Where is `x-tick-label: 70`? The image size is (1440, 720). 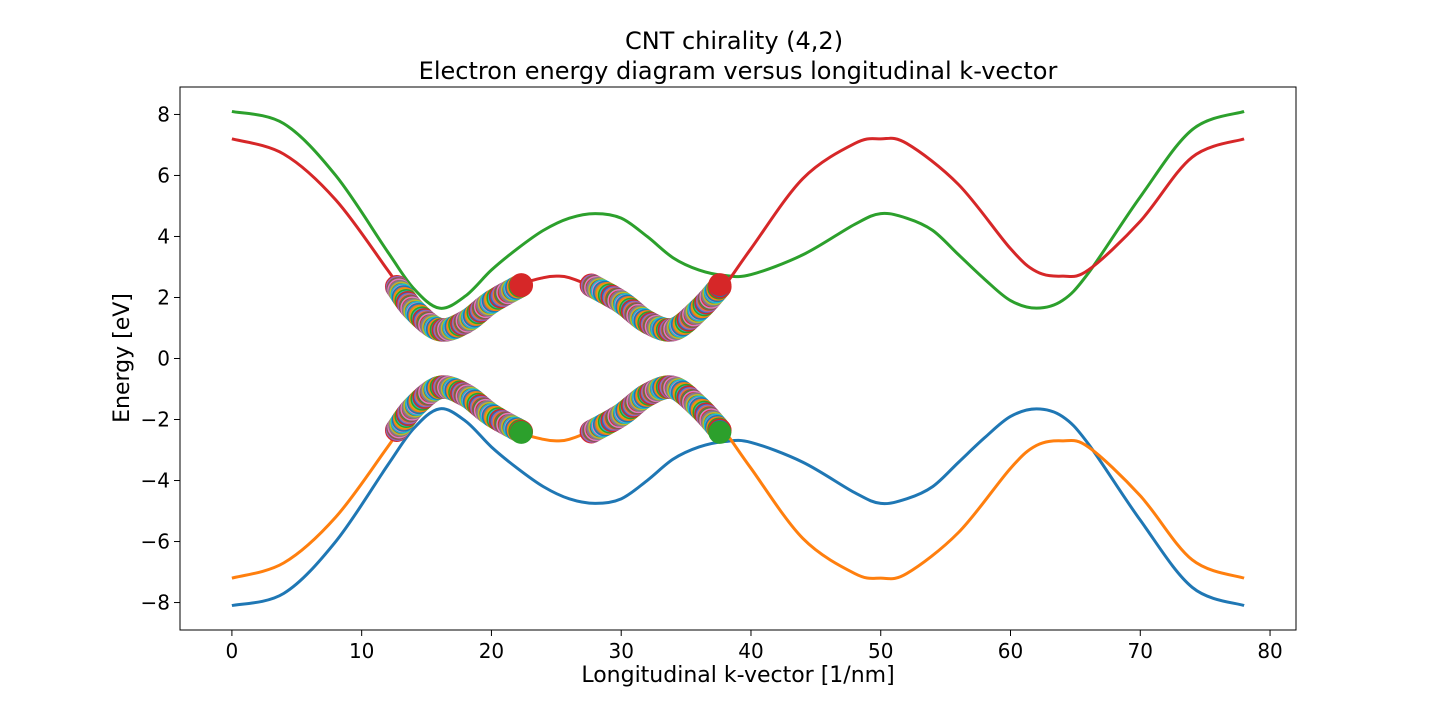
x-tick-label: 70 is located at coordinates (1140, 651).